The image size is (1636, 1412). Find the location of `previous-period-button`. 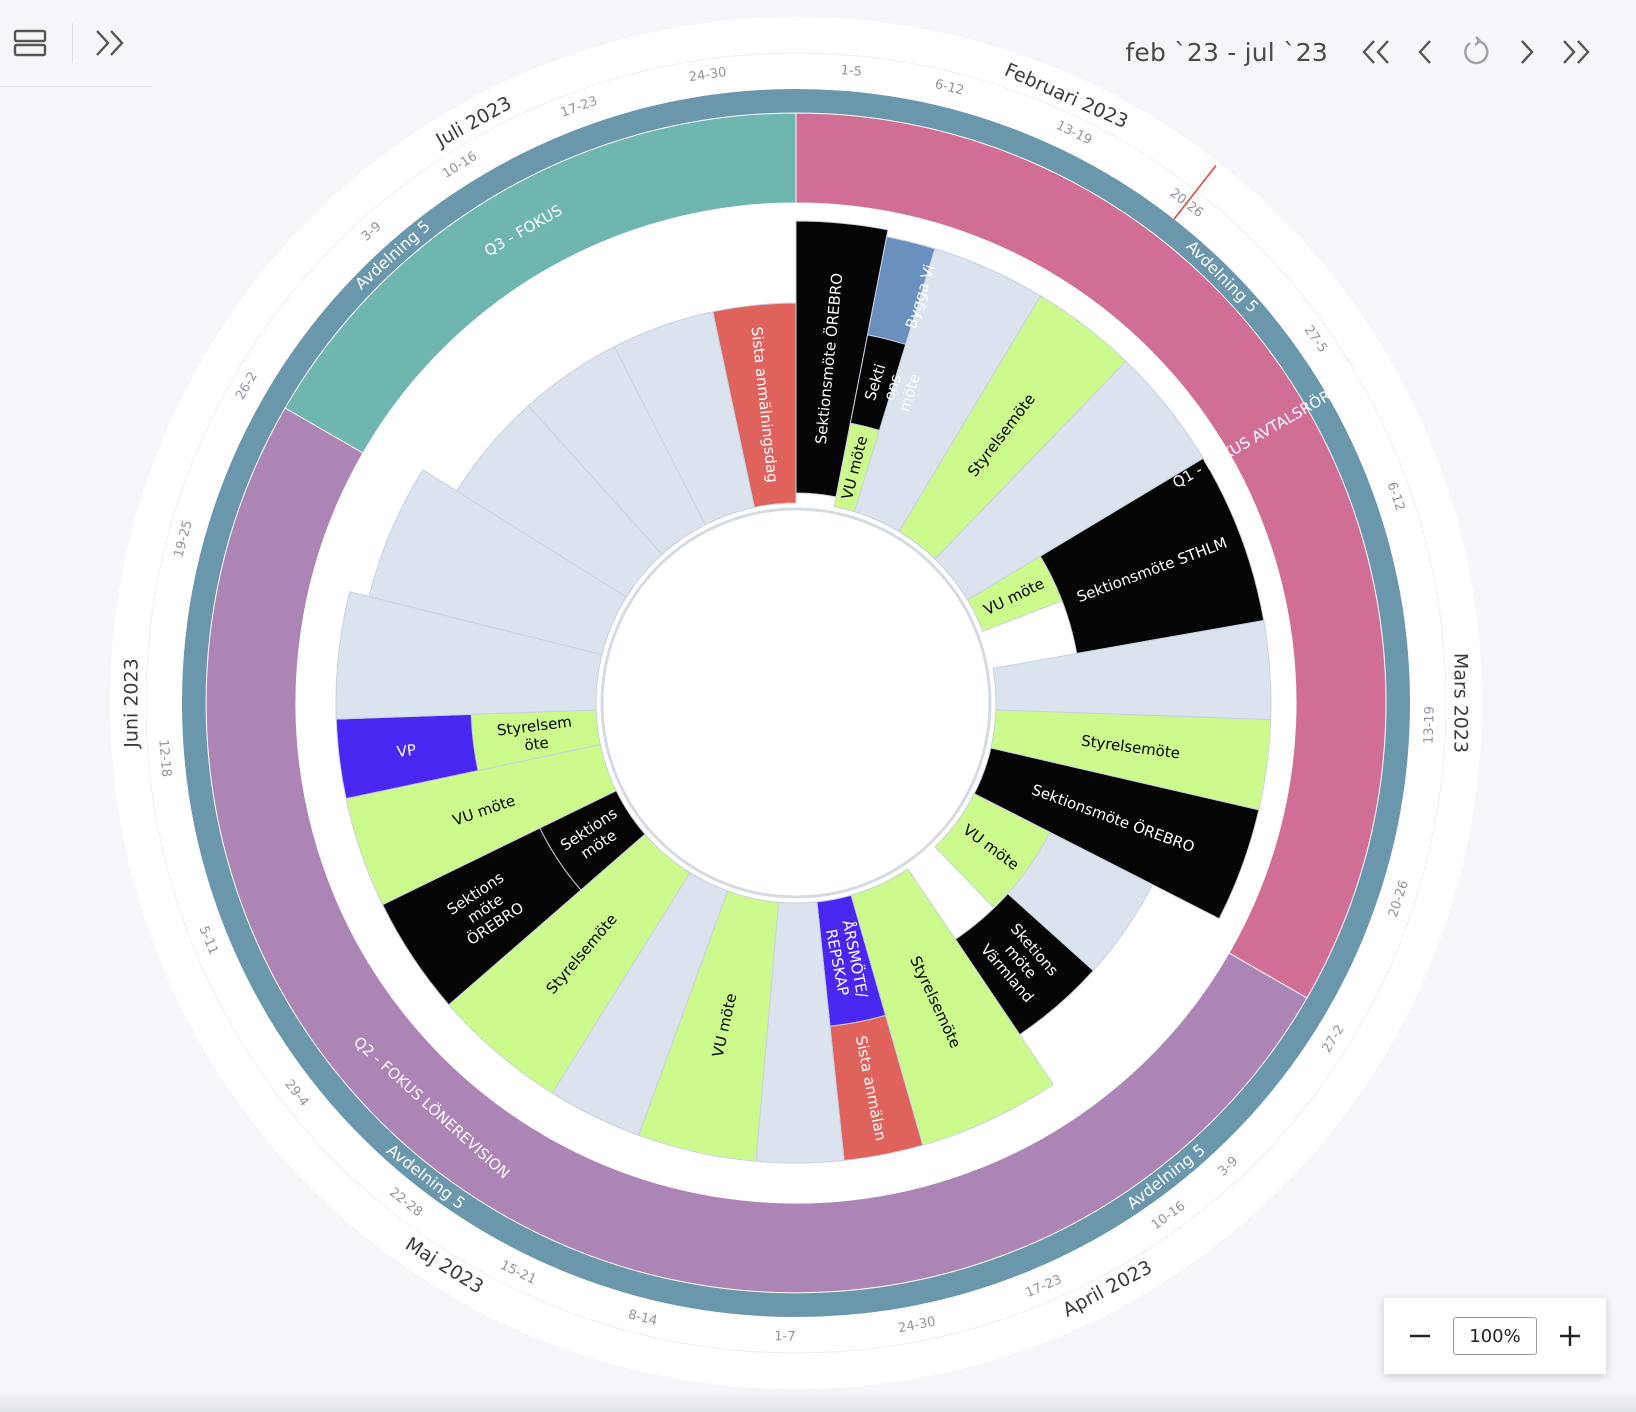

previous-period-button is located at coordinates (1426, 52).